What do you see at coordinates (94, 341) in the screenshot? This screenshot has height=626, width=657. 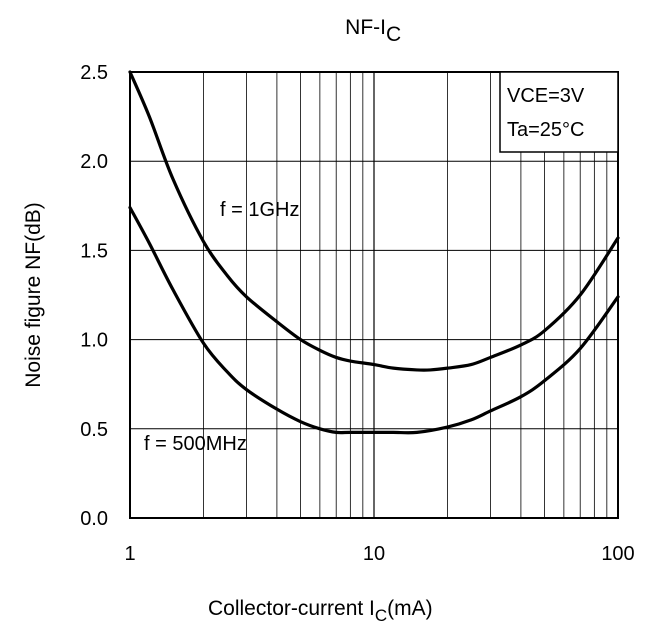 I see `y-tick-label: 1.0` at bounding box center [94, 341].